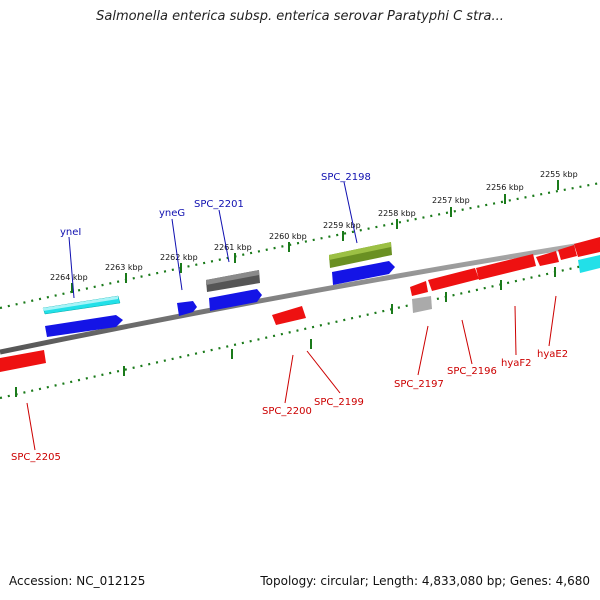  Describe the element at coordinates (346, 177) in the screenshot. I see `gene-label-SPC_2198: SPC_2198` at that location.